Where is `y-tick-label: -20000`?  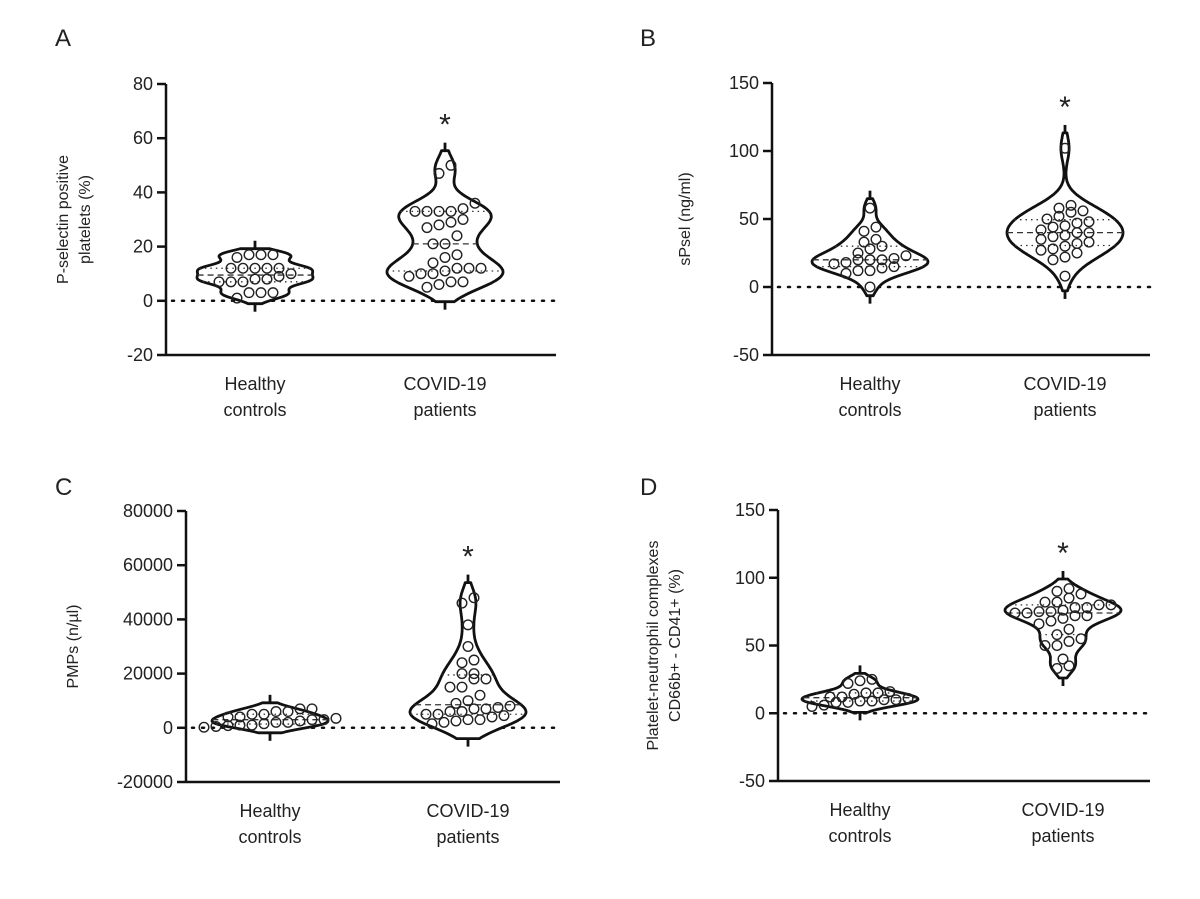 y-tick-label: -20000 is located at coordinates (145, 782).